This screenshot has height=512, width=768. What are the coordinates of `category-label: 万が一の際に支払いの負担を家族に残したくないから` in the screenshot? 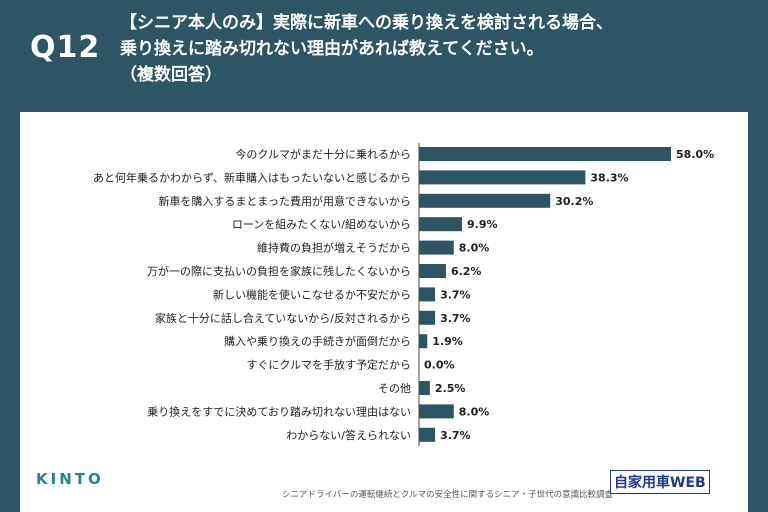 It's located at (279, 271).